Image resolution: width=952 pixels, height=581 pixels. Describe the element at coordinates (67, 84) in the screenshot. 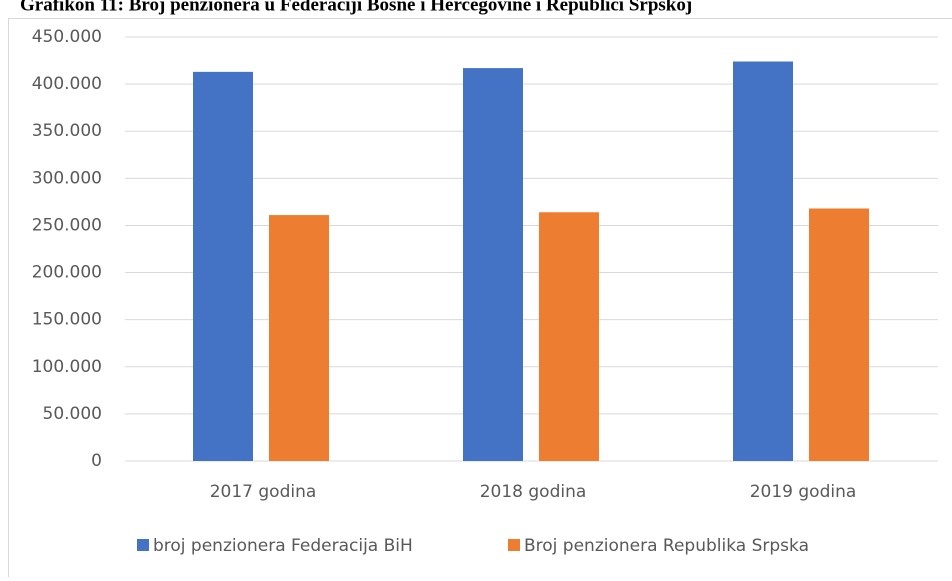

I see `y-tick-label: 400.000` at that location.